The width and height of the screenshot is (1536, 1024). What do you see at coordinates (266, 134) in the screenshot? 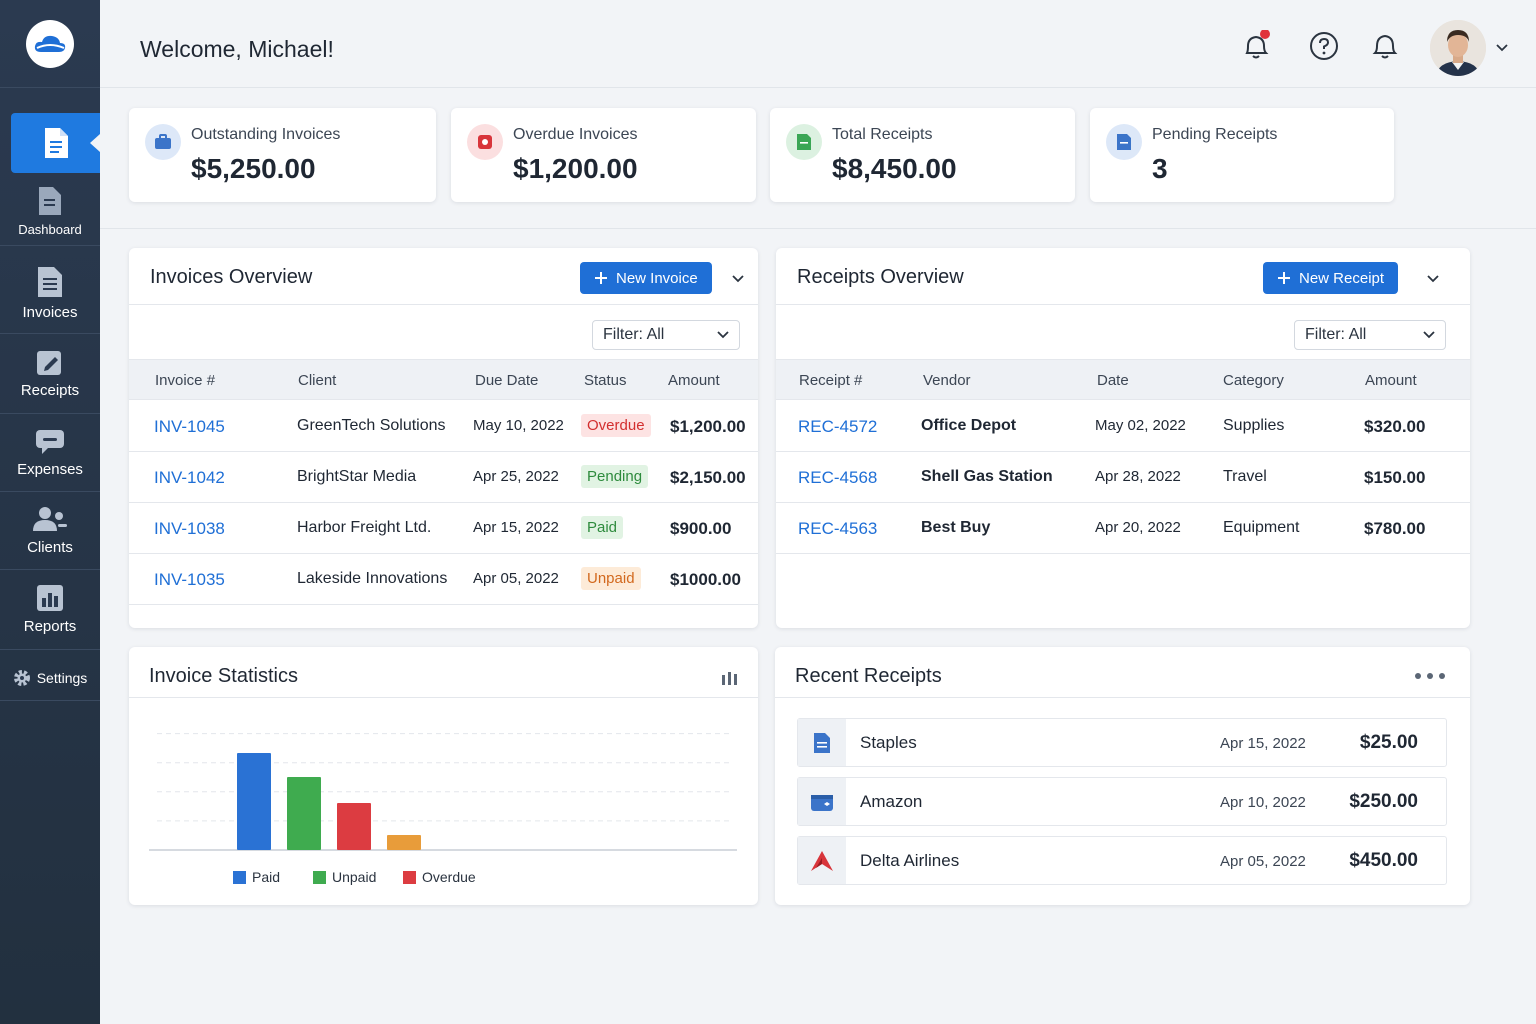
I see `stat-label: Outstanding Invoices` at bounding box center [266, 134].